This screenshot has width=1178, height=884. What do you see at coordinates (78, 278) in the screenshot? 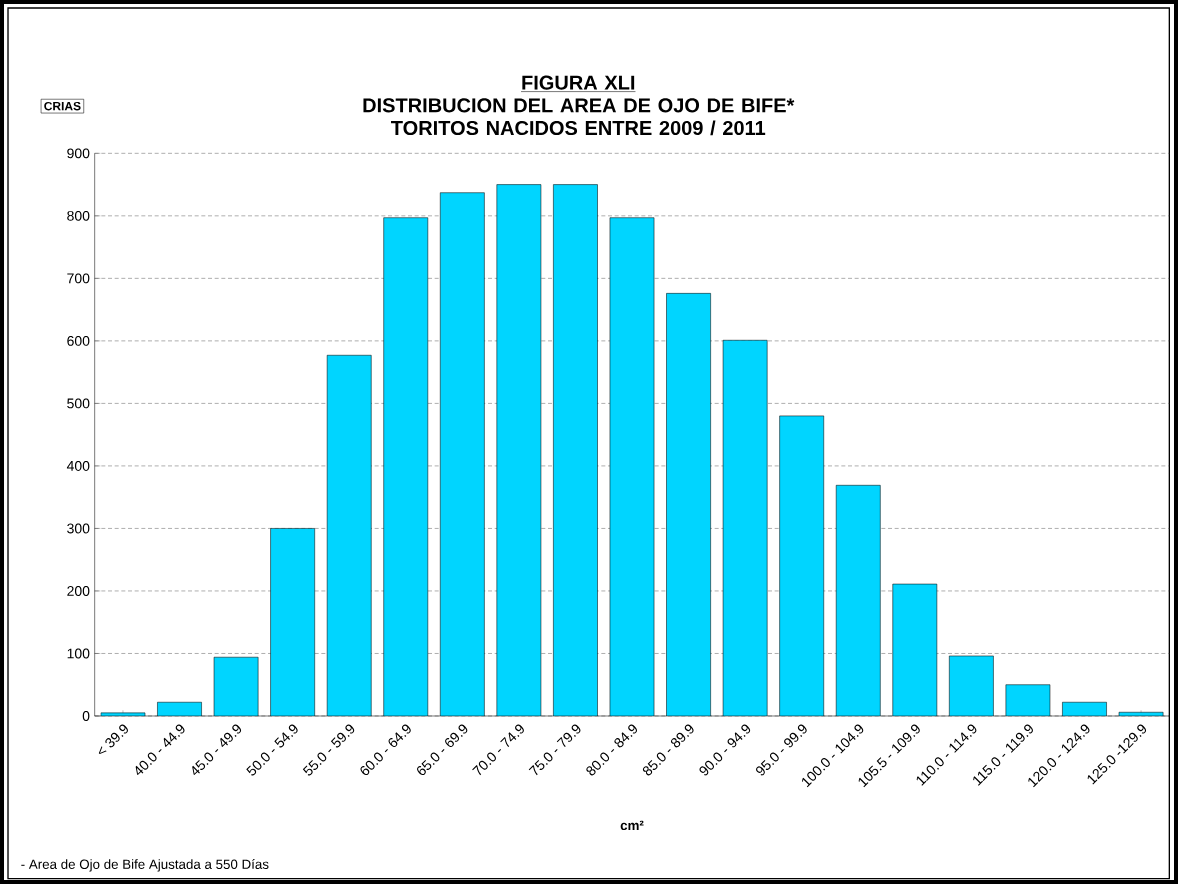
I see `y-tick-label: 700` at bounding box center [78, 278].